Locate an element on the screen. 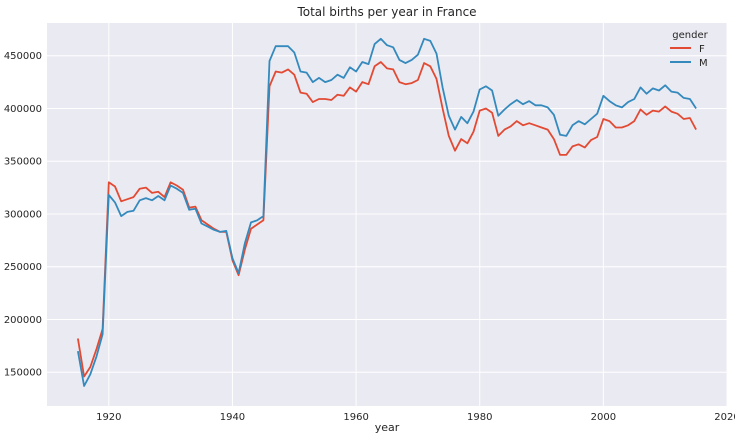 Image resolution: width=735 pixels, height=438 pixels. x-axis-ticks: 1920 1940 1960 1980 2000 2020 is located at coordinates (415, 417).